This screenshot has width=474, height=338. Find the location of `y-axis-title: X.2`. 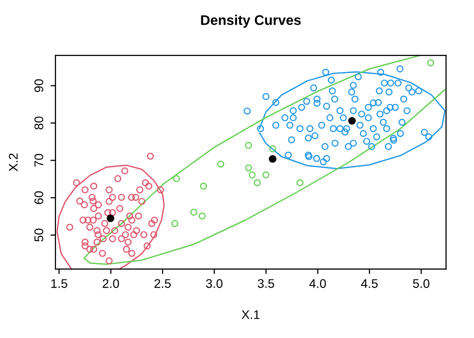

y-axis-title: X.2 is located at coordinates (13, 162).